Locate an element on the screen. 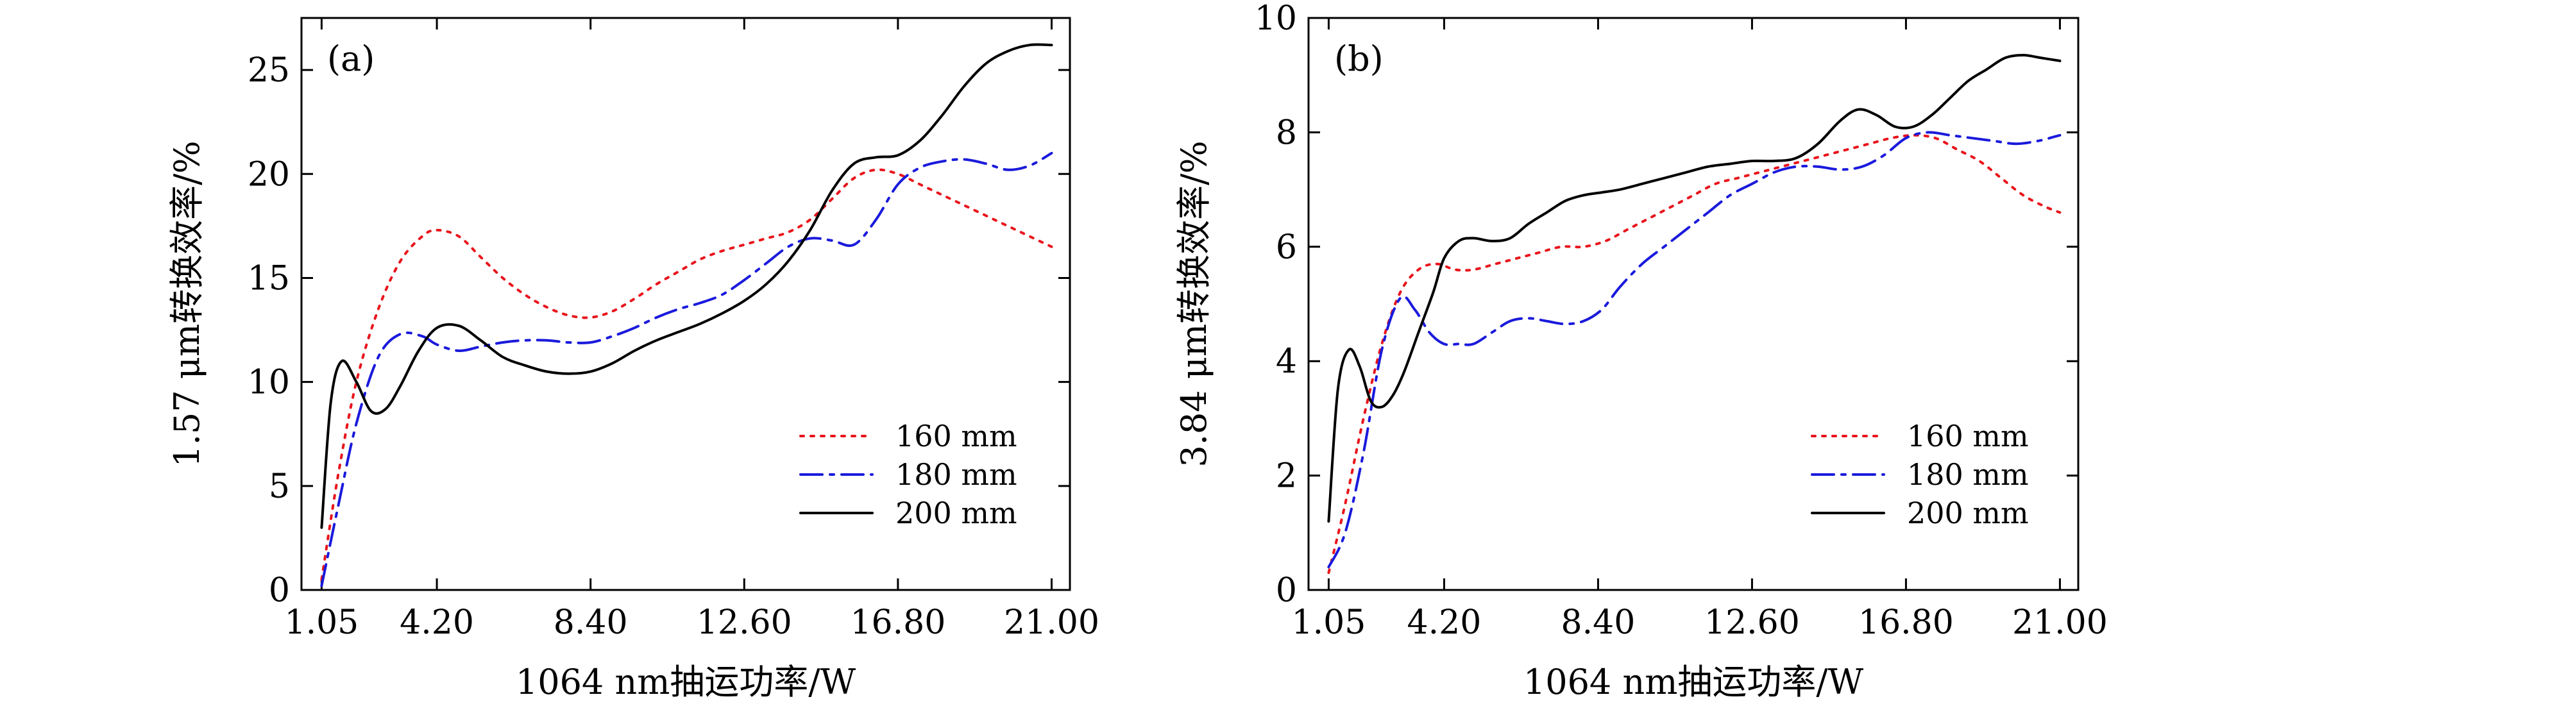 The height and width of the screenshot is (715, 2576). y-tick-label: 8 is located at coordinates (1286, 133).